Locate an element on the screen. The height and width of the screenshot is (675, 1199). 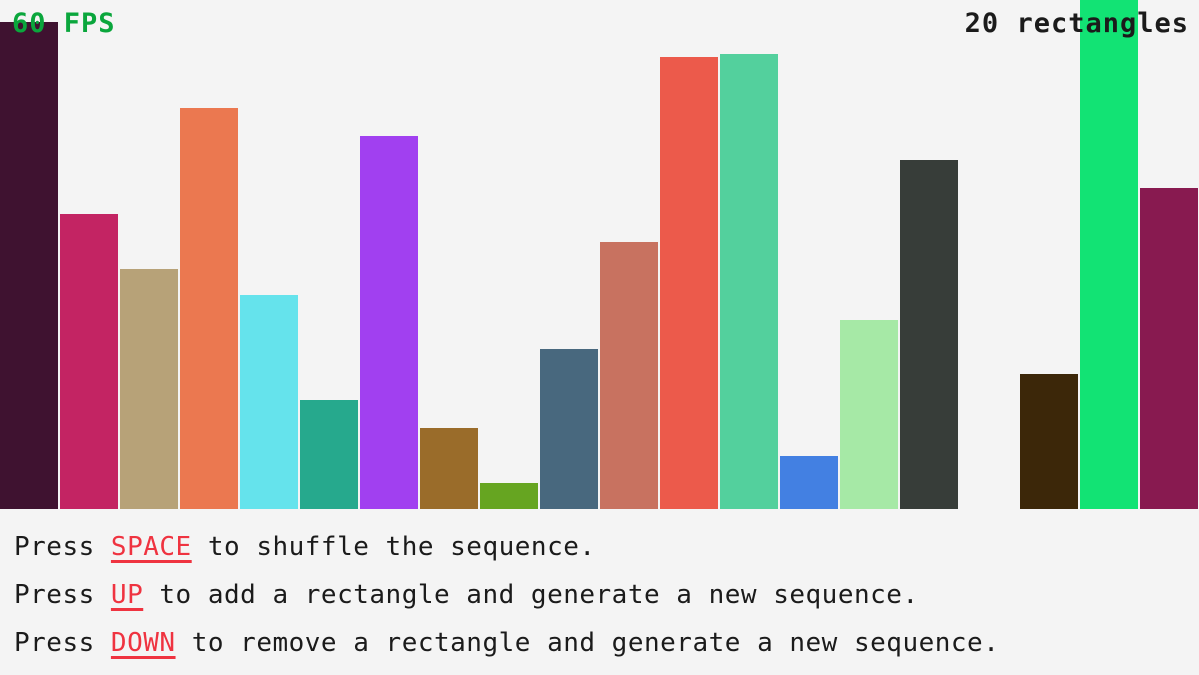
instruction-key-up: UP is located at coordinates (127, 595).